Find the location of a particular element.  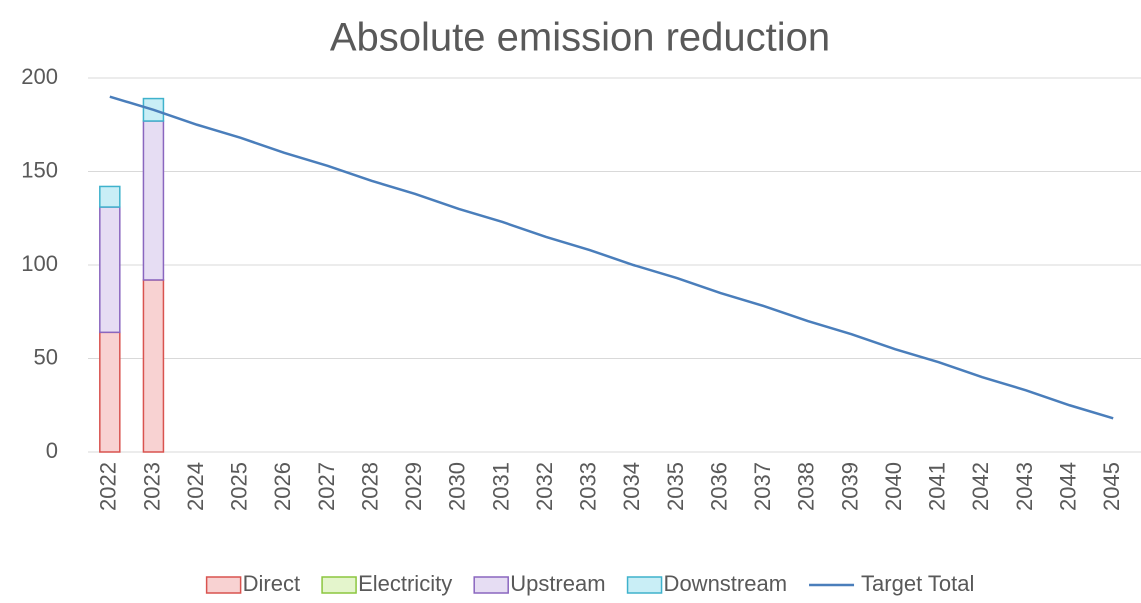

y-tick-label: 150 is located at coordinates (39, 169).